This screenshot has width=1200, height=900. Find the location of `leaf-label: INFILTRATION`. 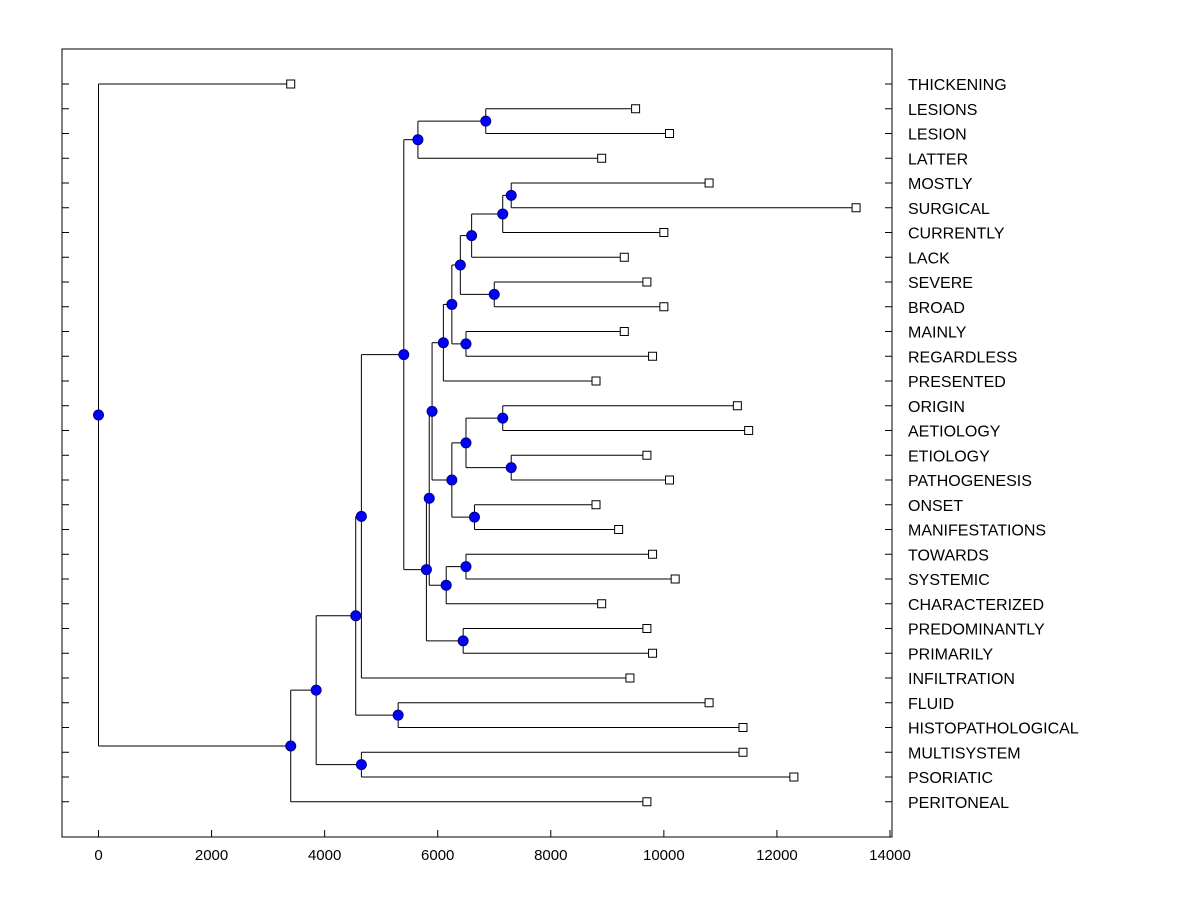

leaf-label: INFILTRATION is located at coordinates (961, 679).